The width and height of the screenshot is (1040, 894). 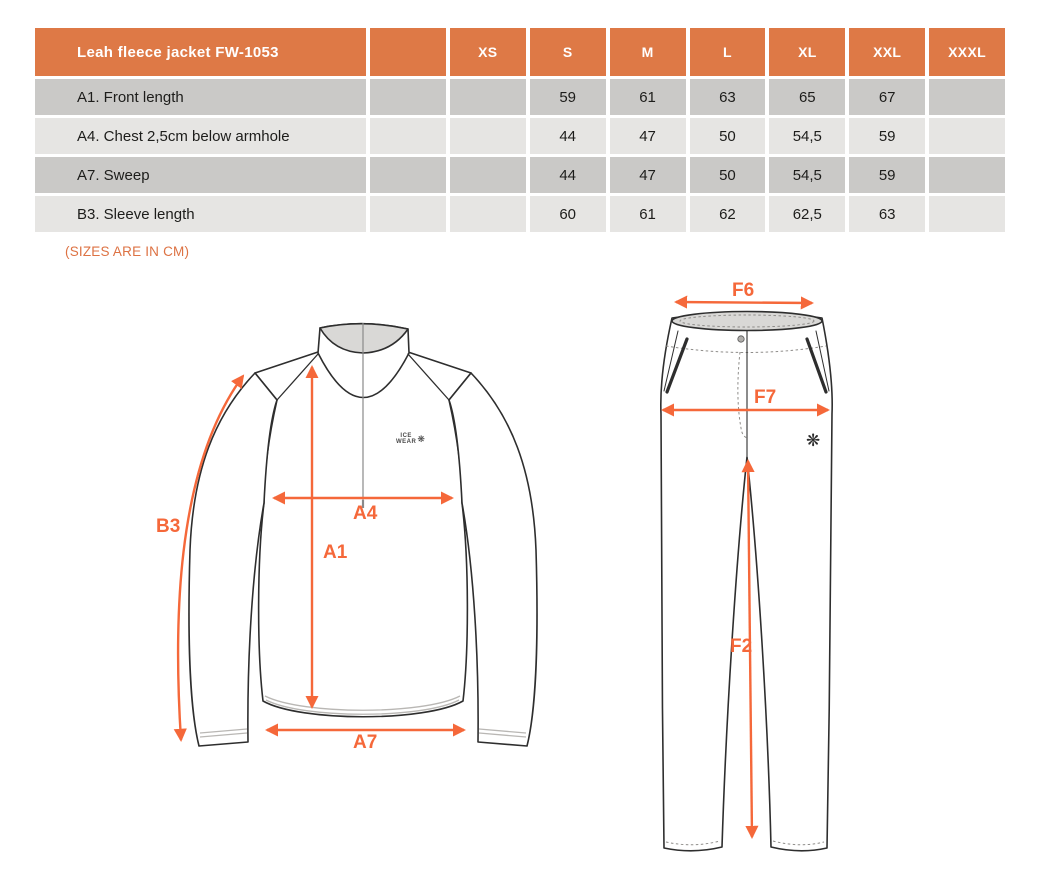 I want to click on sizes-note: (SIZES ARE IN CM), so click(x=127, y=251).